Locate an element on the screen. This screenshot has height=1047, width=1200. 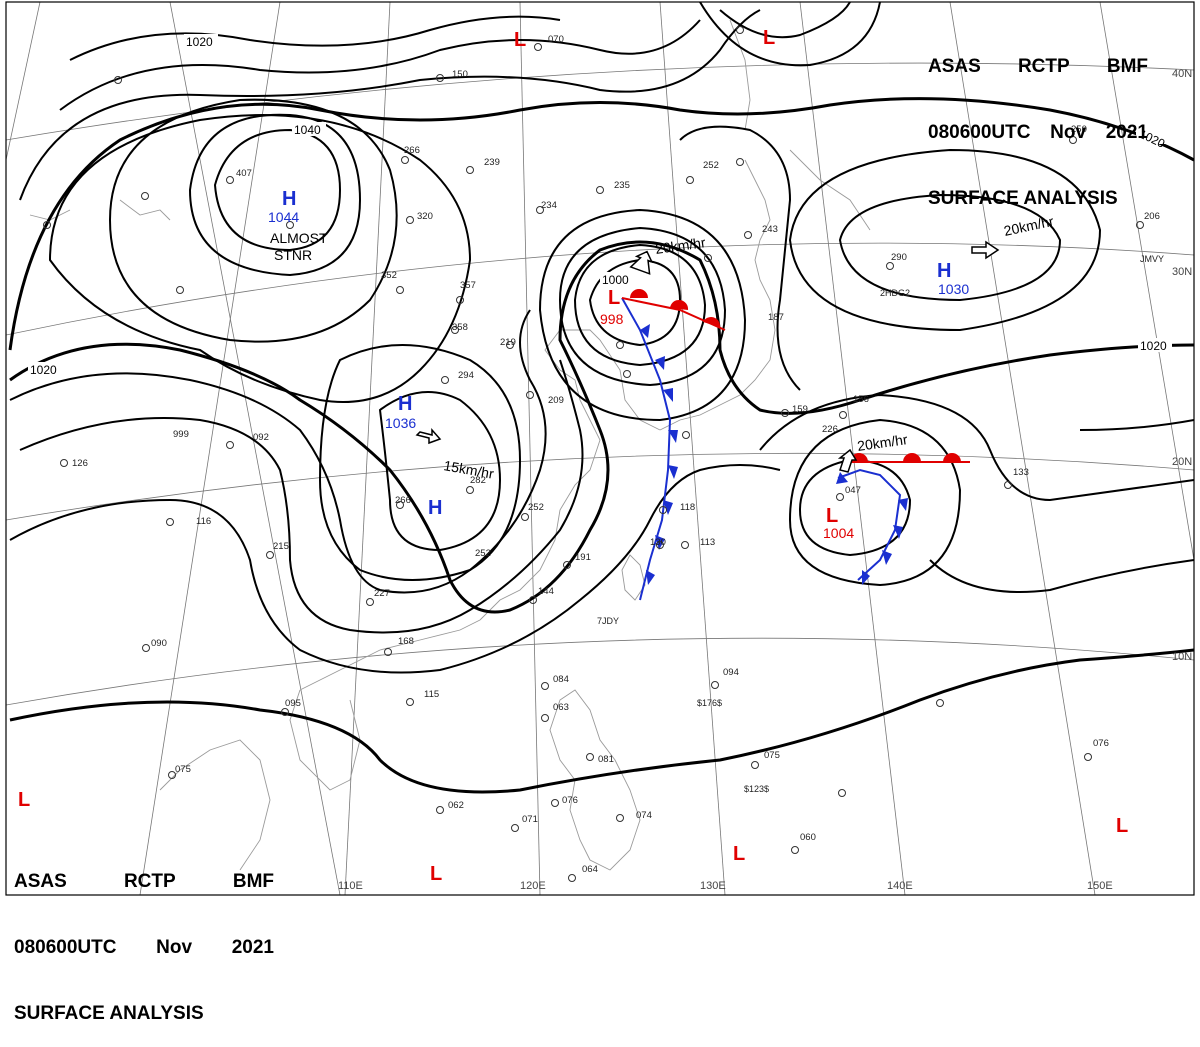
header-agency-row: ASAS RCTP BMF is located at coordinates (1038, 67).